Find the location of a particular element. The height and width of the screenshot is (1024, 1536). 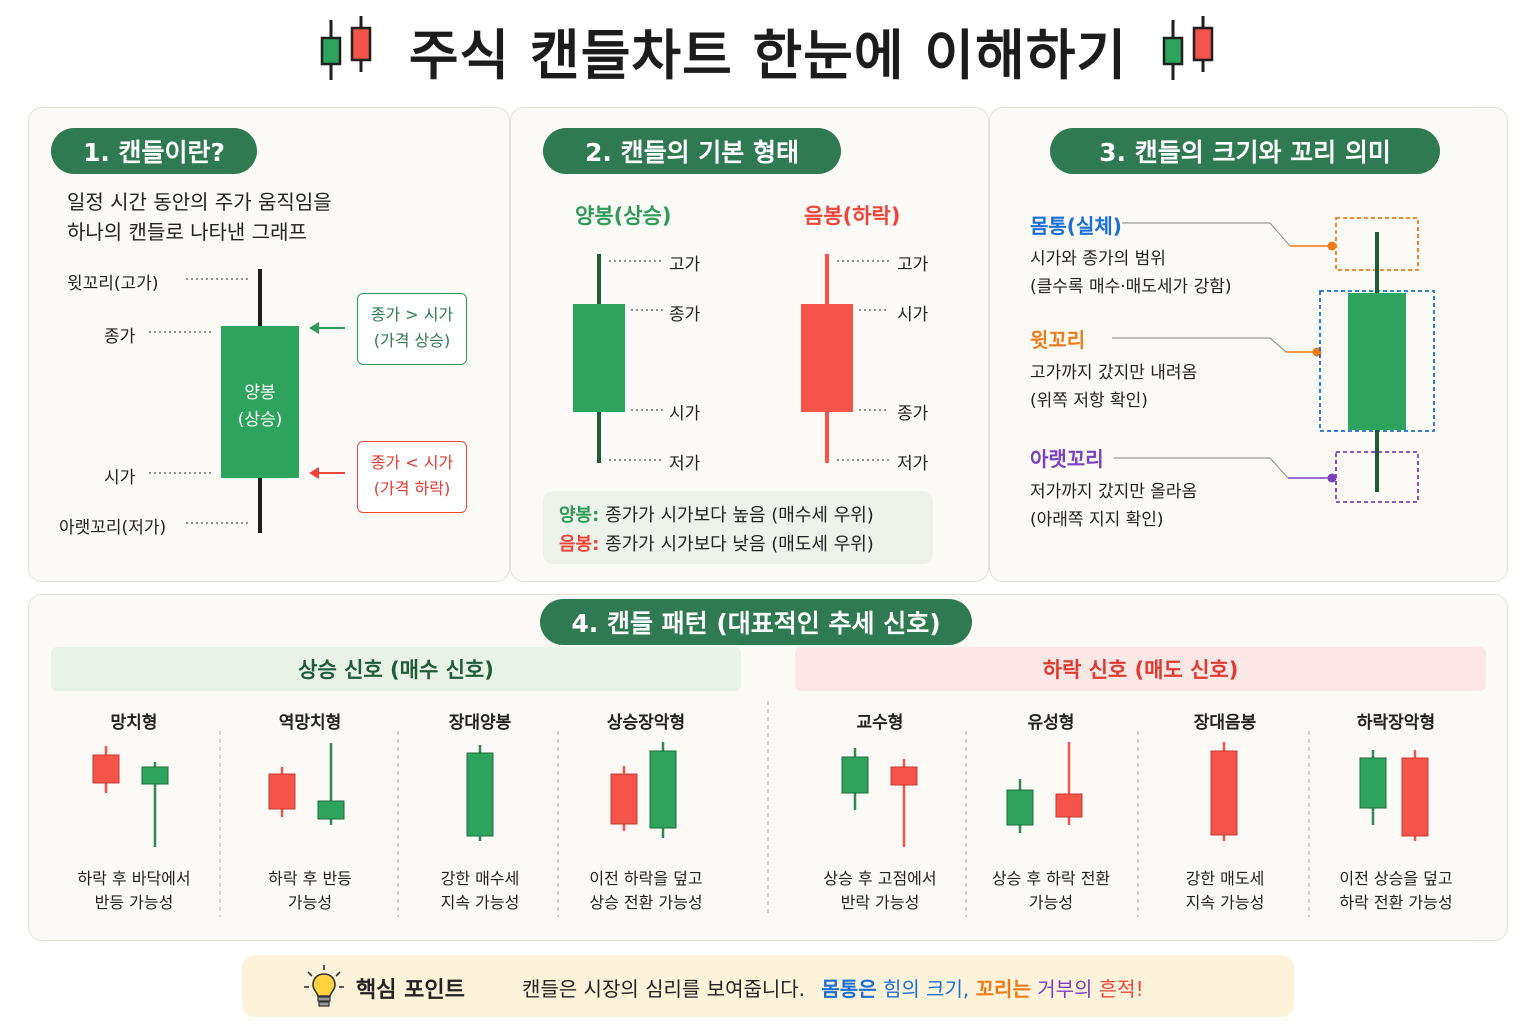

up-signal-label: 상승 신호 (매수 신호) is located at coordinates (396, 670).